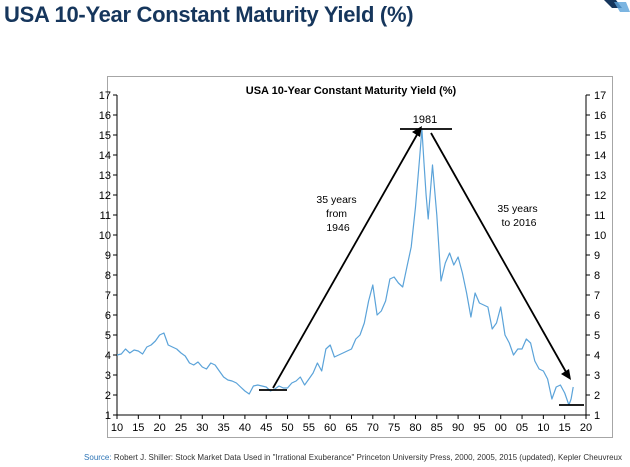  I want to click on x-tick-label: 55, so click(309, 428).